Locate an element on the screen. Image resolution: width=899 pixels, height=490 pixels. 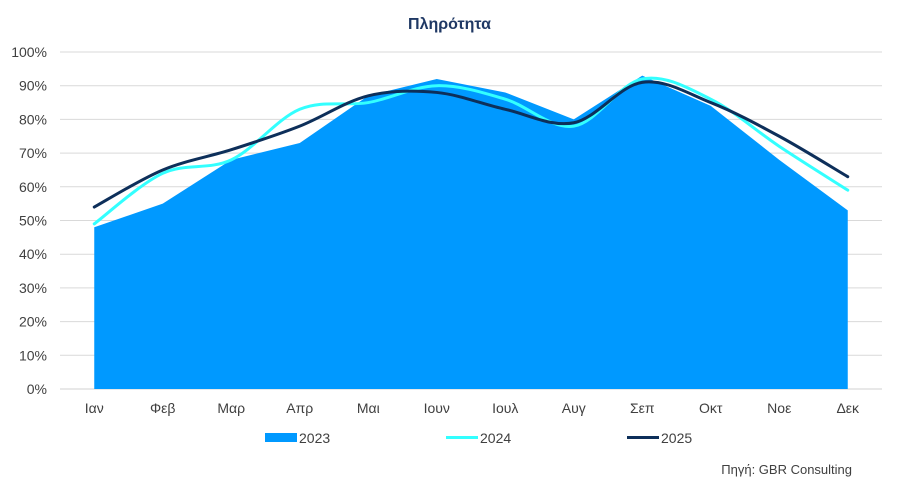
x-tick-label: Απρ is located at coordinates (299, 408).